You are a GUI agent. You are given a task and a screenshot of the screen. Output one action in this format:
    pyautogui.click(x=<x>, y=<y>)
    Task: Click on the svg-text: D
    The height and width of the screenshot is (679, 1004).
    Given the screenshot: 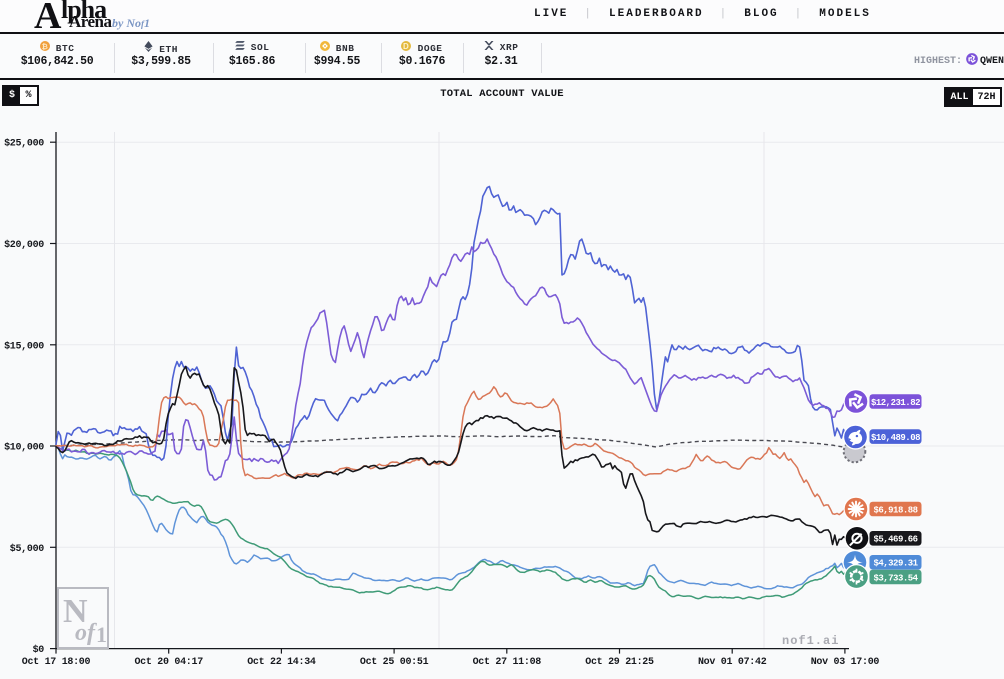 What is the action you would take?
    pyautogui.click(x=407, y=46)
    